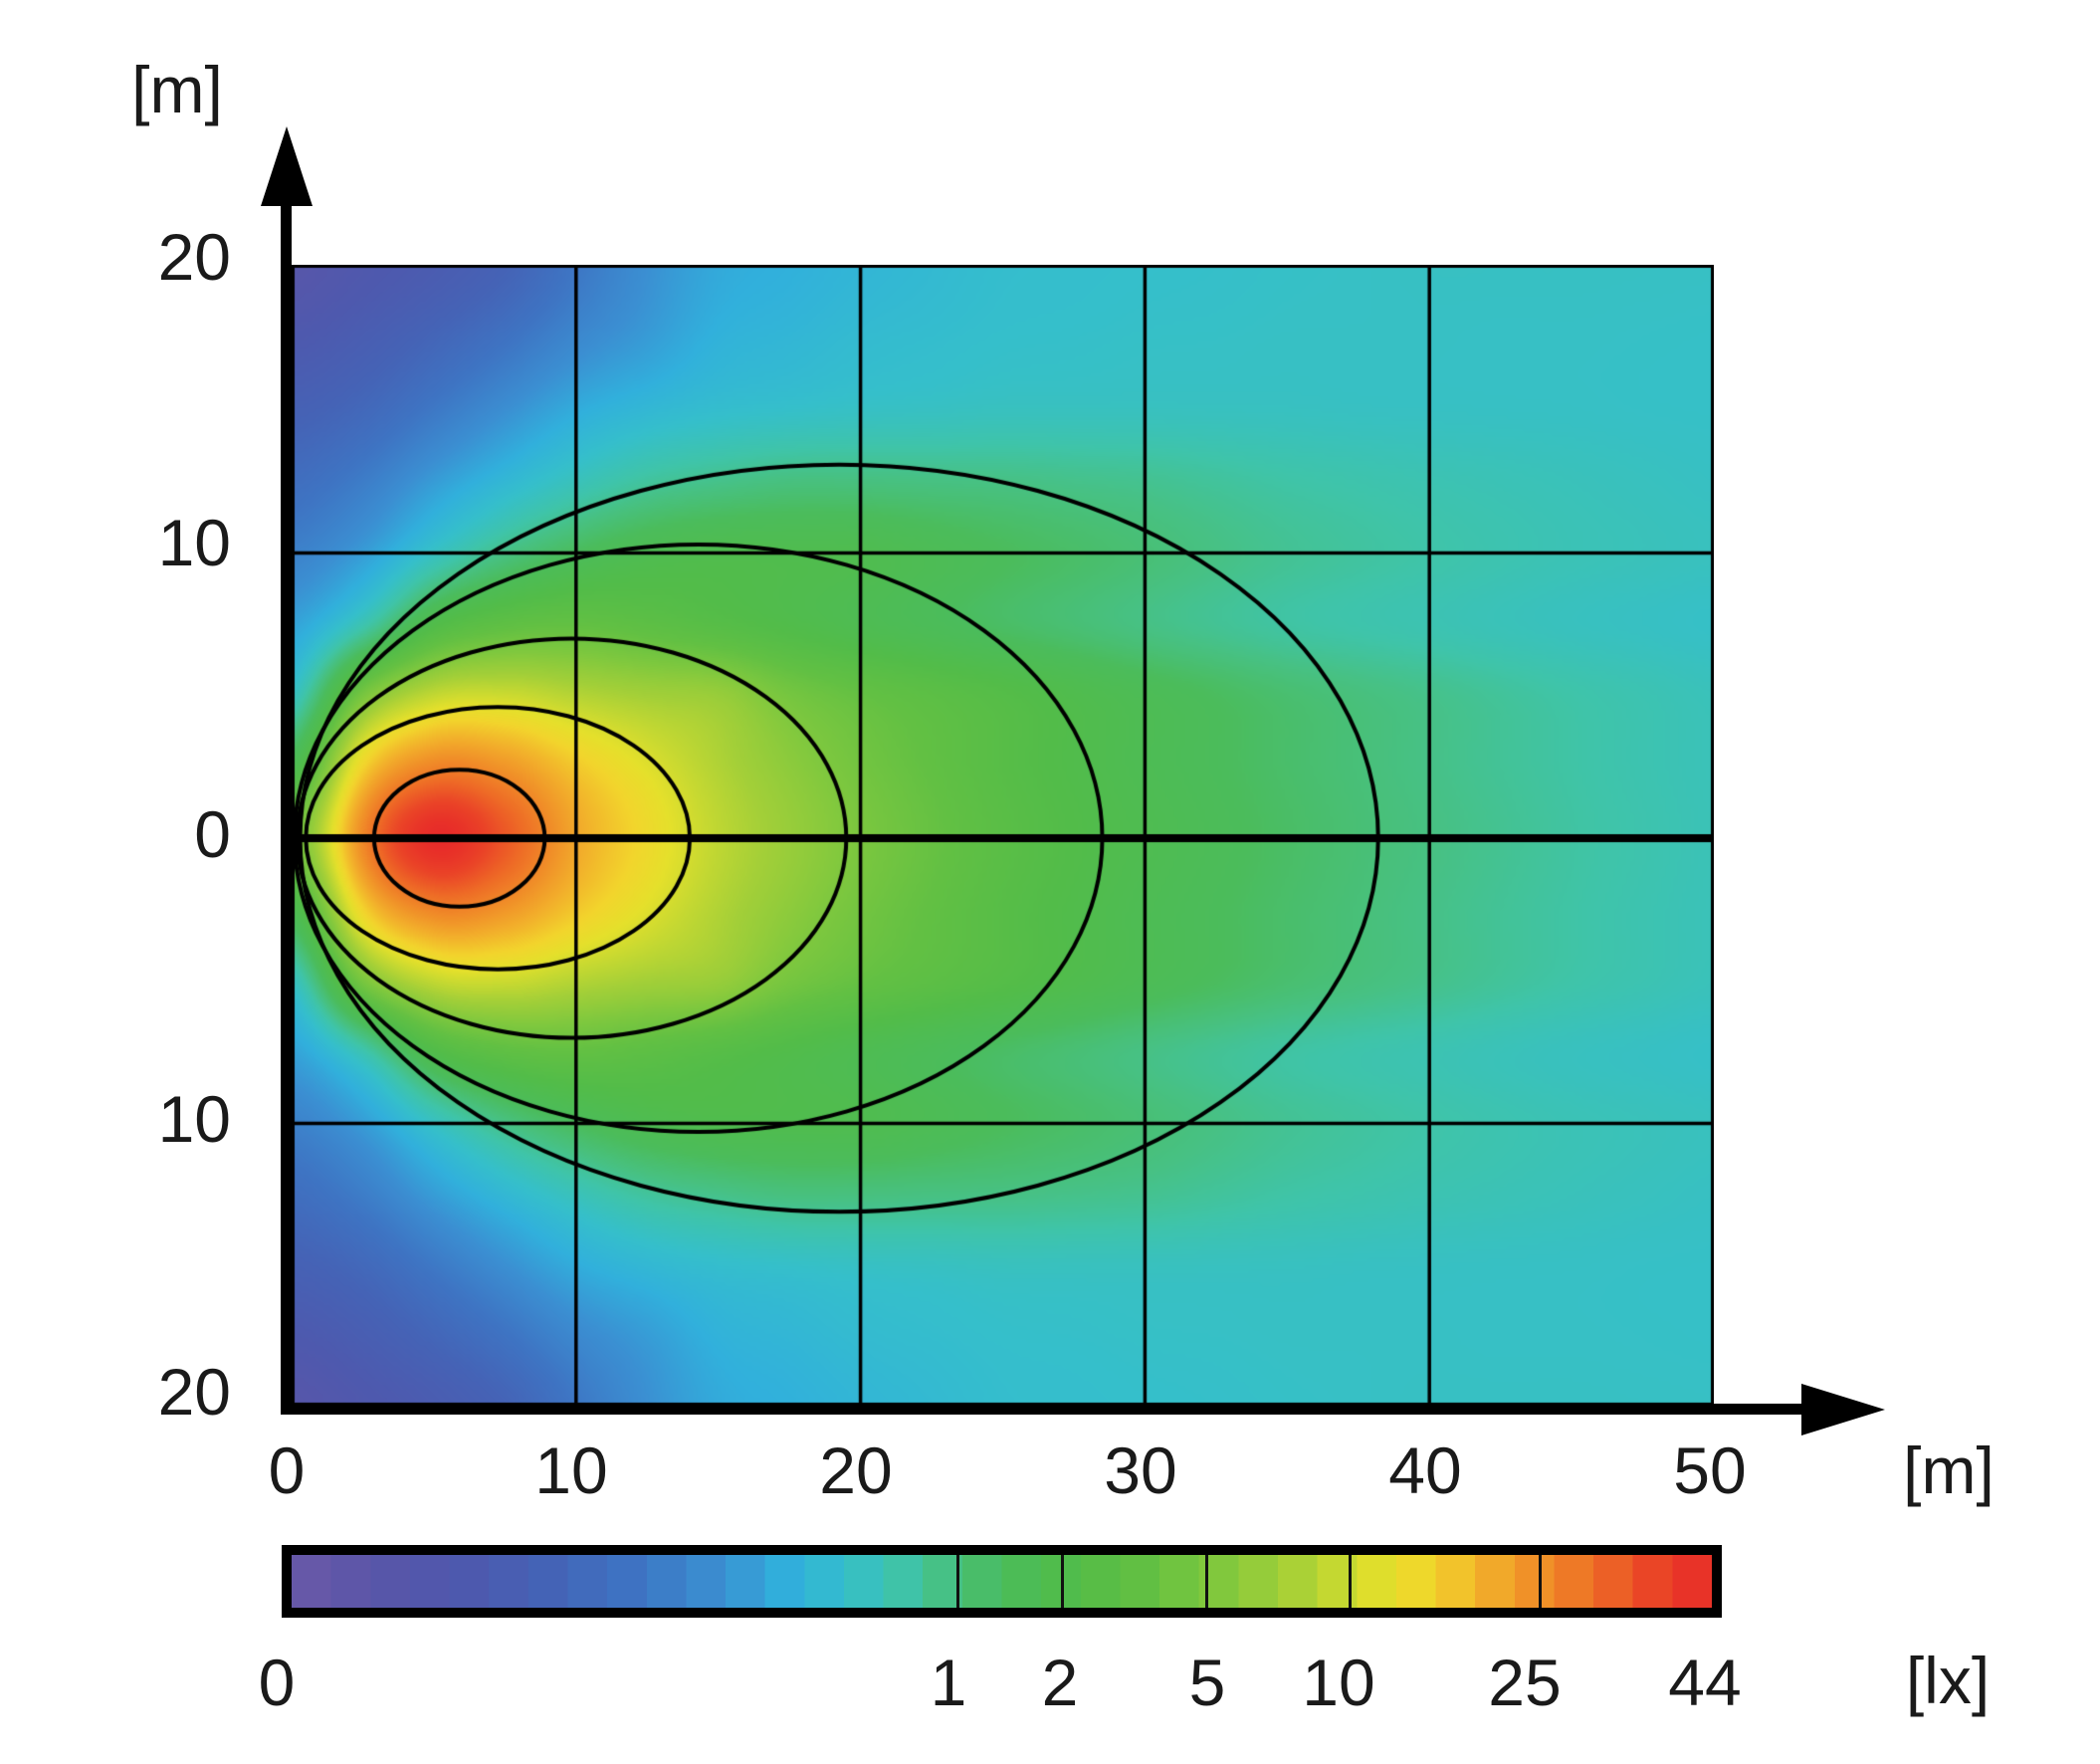 The height and width of the screenshot is (1764, 2100). I want to click on x-axis-unit-label: [m], so click(1949, 1470).